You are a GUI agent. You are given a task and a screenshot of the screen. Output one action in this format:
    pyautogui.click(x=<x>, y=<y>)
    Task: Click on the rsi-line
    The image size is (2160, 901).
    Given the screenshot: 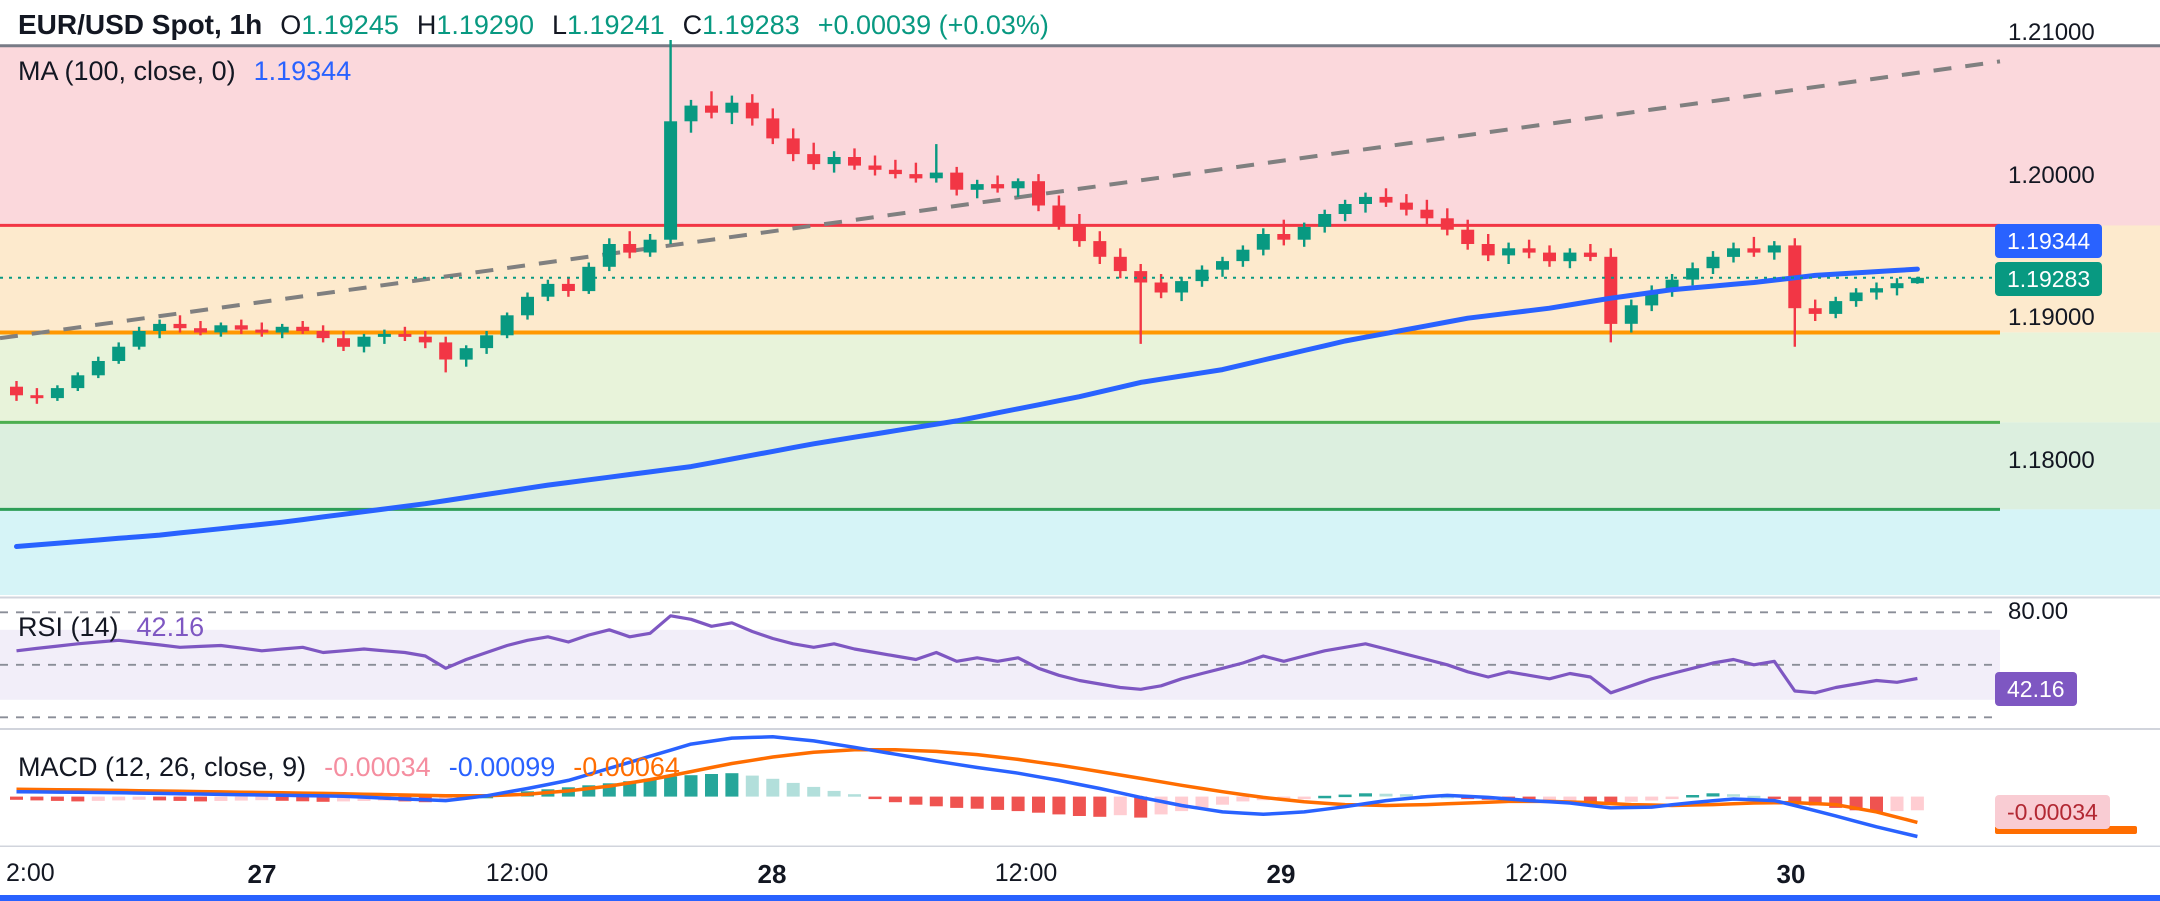 What is the action you would take?
    pyautogui.click(x=967, y=654)
    